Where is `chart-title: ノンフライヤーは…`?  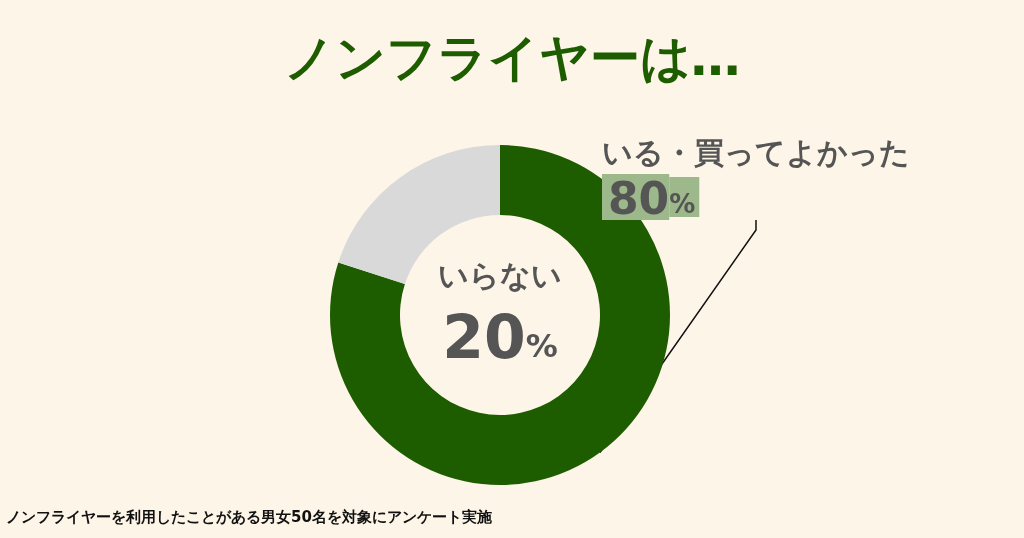 chart-title: ノンフライヤーは… is located at coordinates (512, 58).